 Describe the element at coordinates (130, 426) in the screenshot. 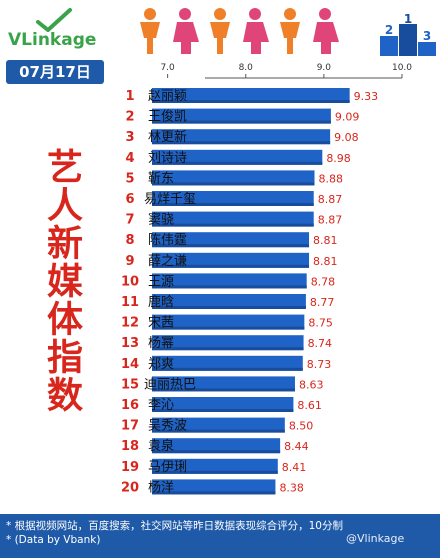

I see `rank-label: 17` at that location.